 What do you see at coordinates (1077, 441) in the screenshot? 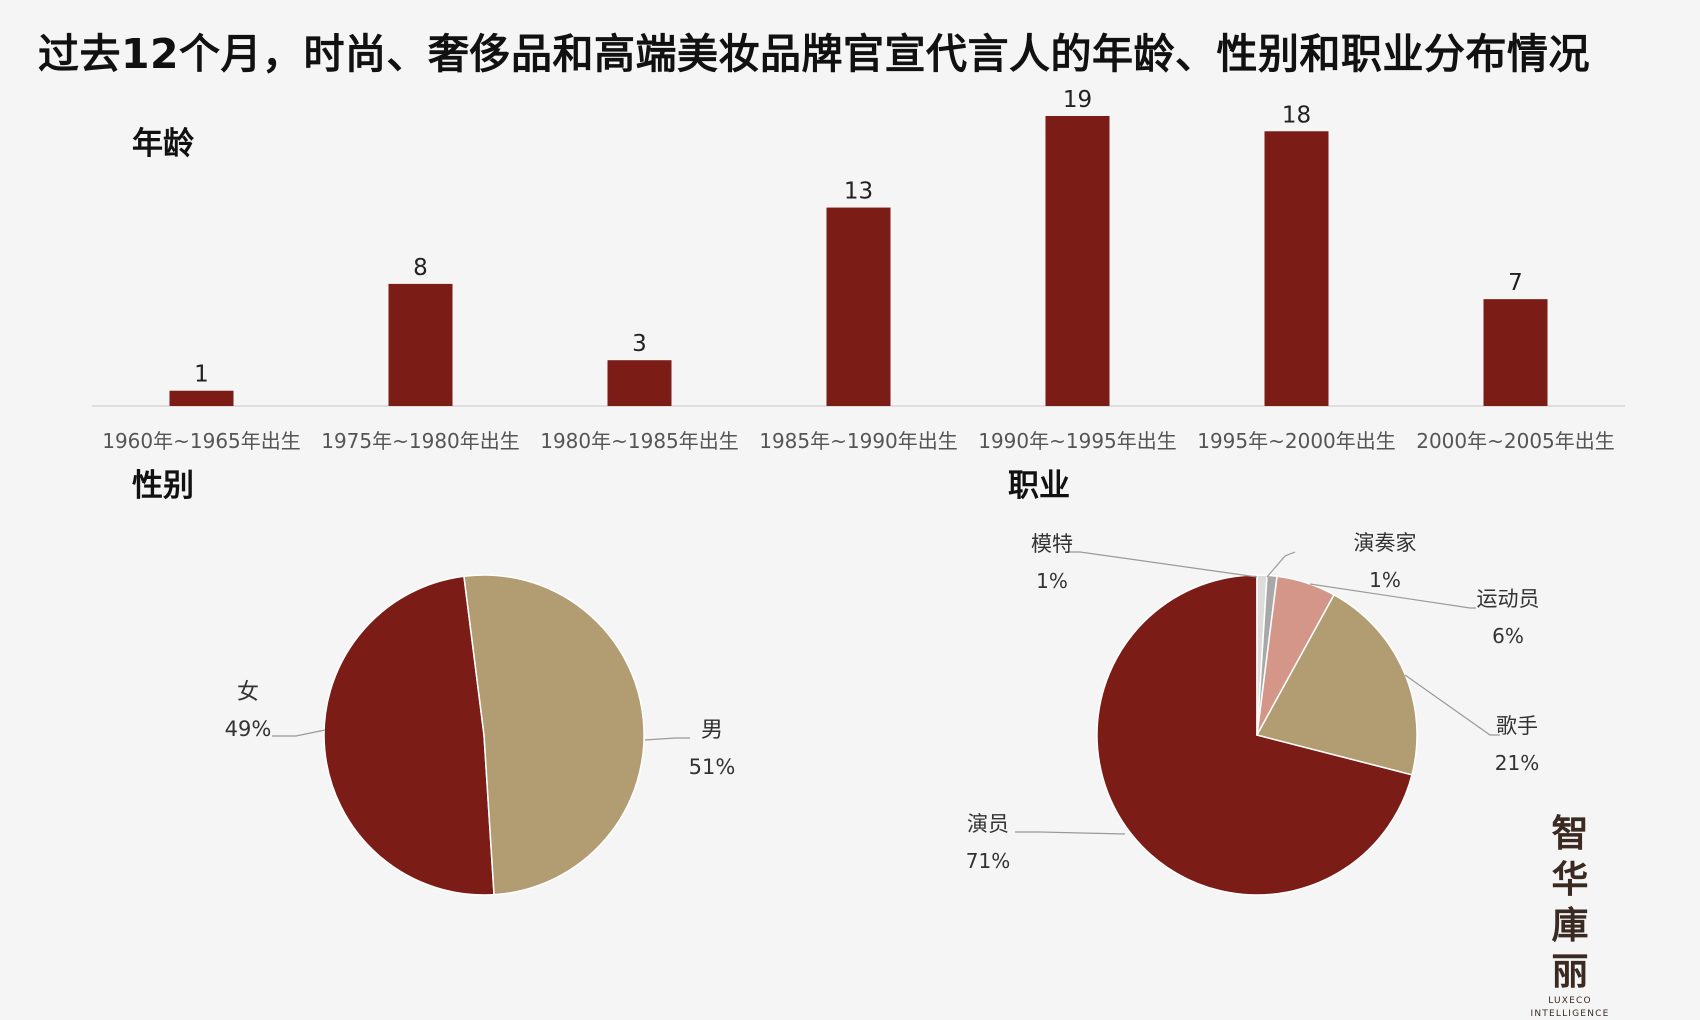
I see `age-category-label: 1990年~1995年出生` at bounding box center [1077, 441].